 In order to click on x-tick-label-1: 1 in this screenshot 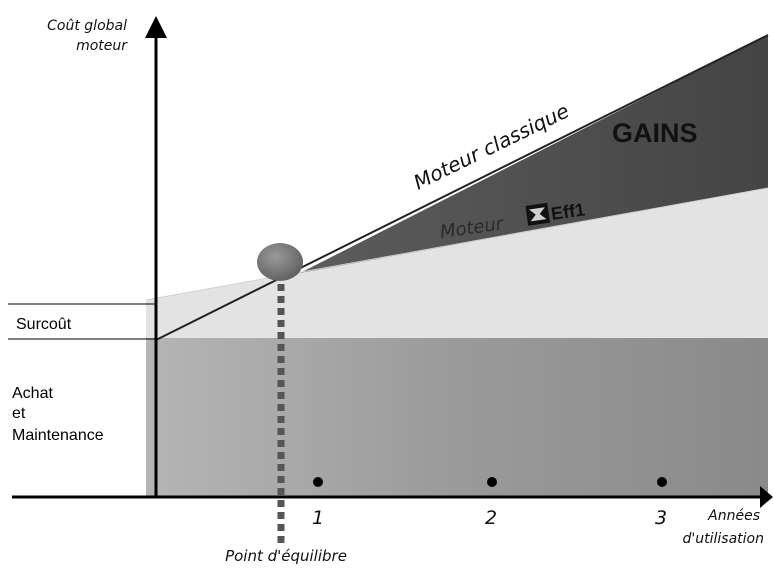, I will do `click(318, 518)`.